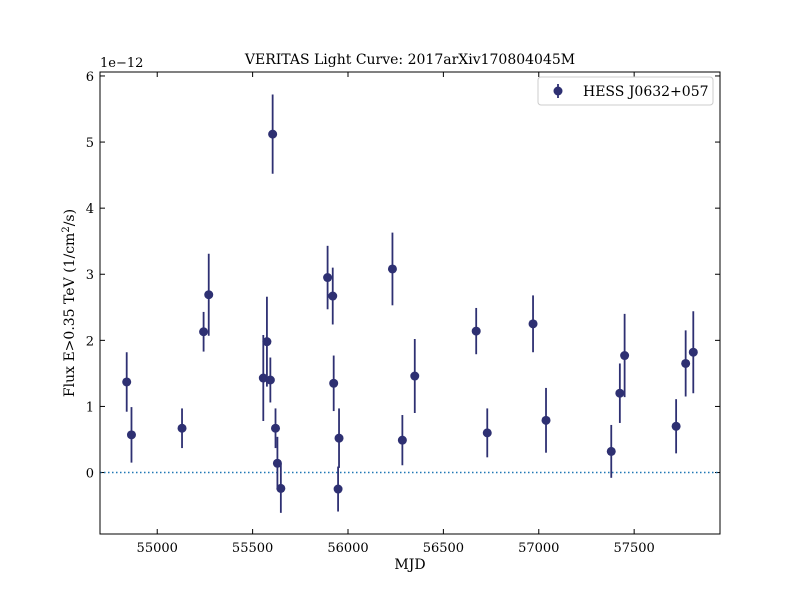  Describe the element at coordinates (646, 92) in the screenshot. I see `legend-label: HESS J0632+057` at that location.